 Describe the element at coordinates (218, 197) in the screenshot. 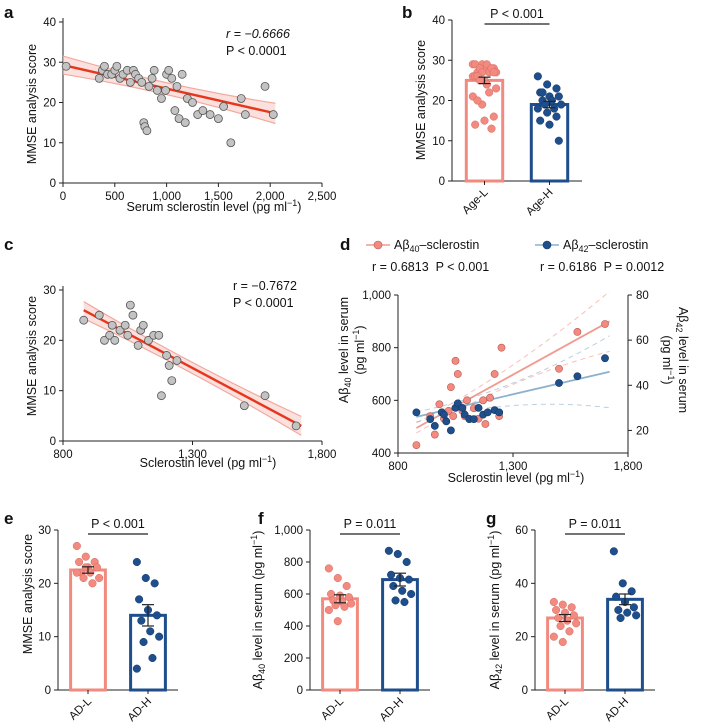

I see `panel-a-x-tick-label: 1,500` at that location.